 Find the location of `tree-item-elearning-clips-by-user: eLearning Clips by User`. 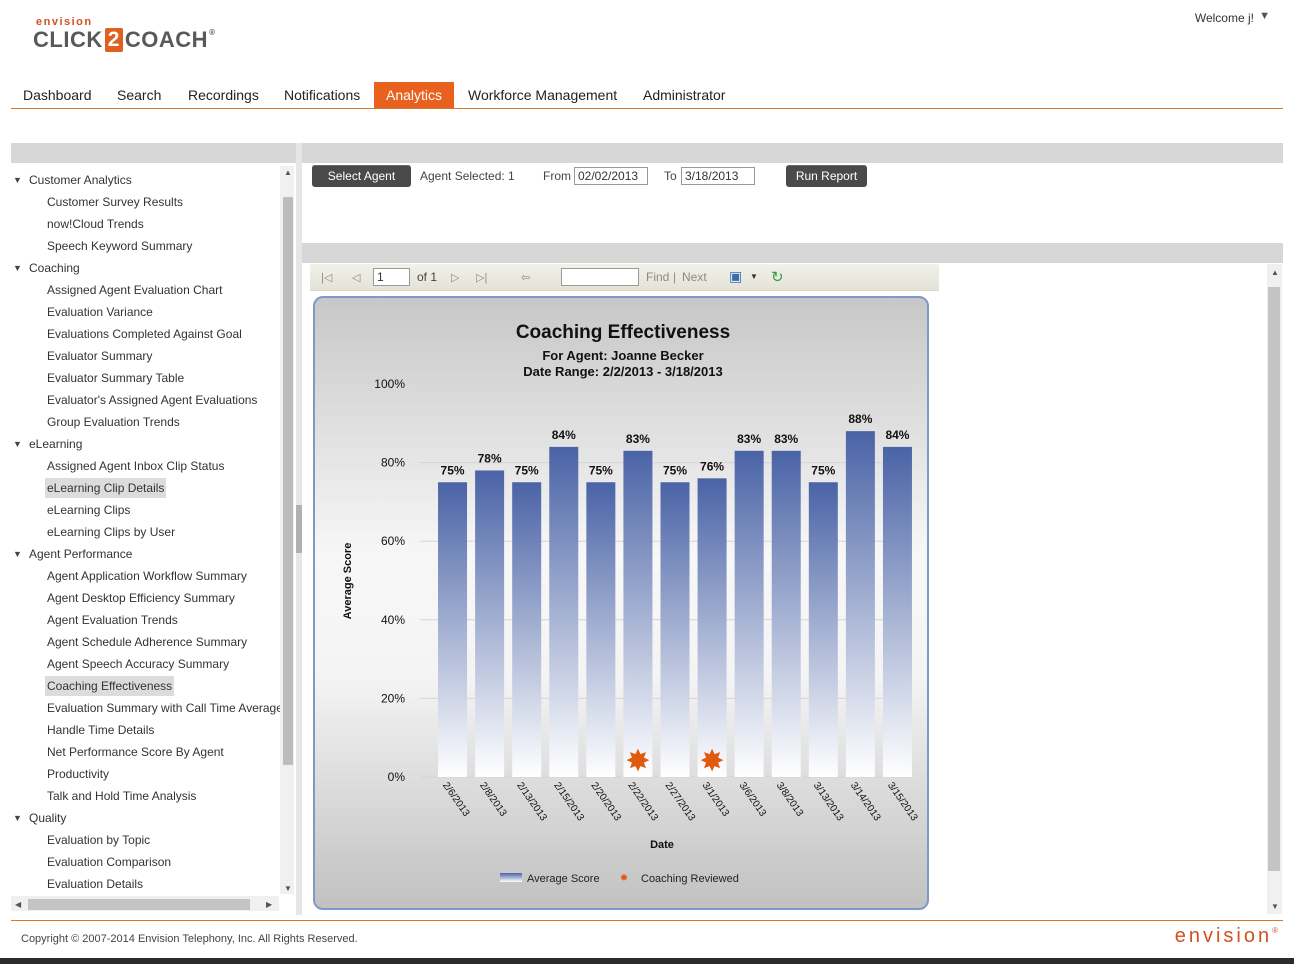

tree-item-elearning-clips-by-user: eLearning Clips by User is located at coordinates (111, 532).